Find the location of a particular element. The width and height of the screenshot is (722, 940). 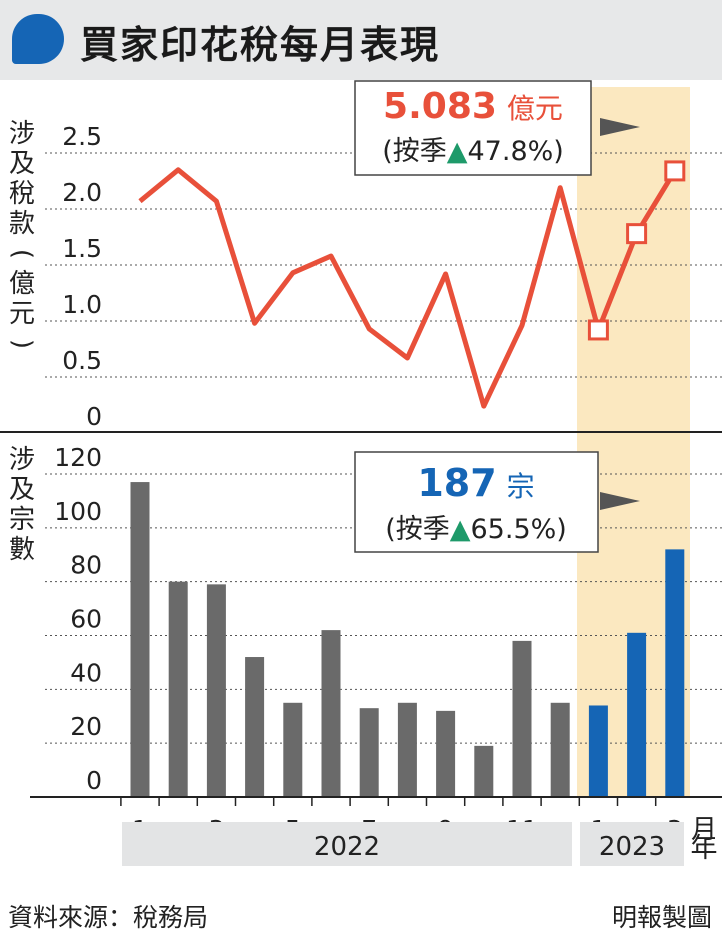

line-y-tick-label: 0.5 is located at coordinates (82, 360).